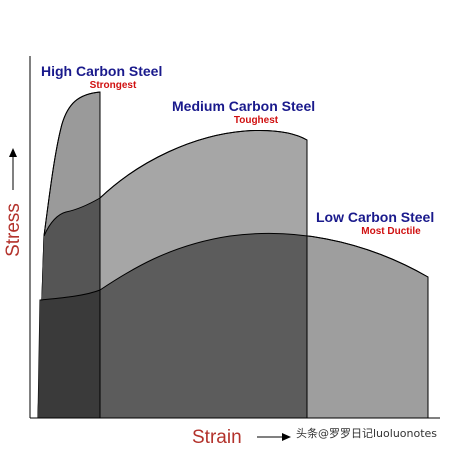 This screenshot has height=449, width=460. What do you see at coordinates (69, 354) in the screenshot?
I see `all-overlap-region` at bounding box center [69, 354].